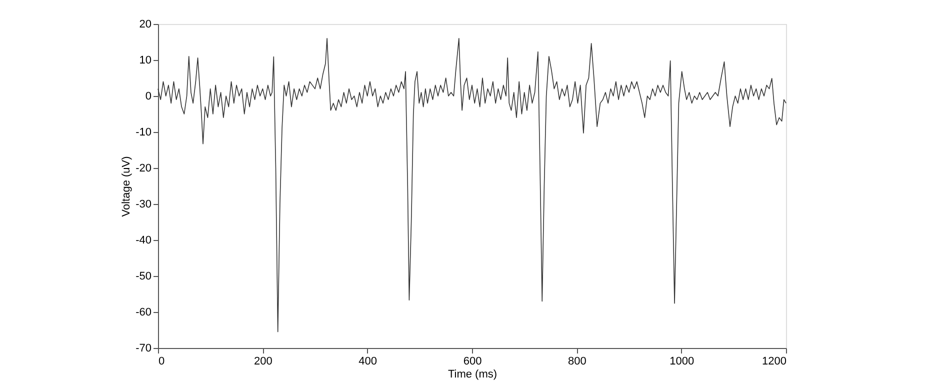  I want to click on x-tick-label: 800, so click(577, 362).